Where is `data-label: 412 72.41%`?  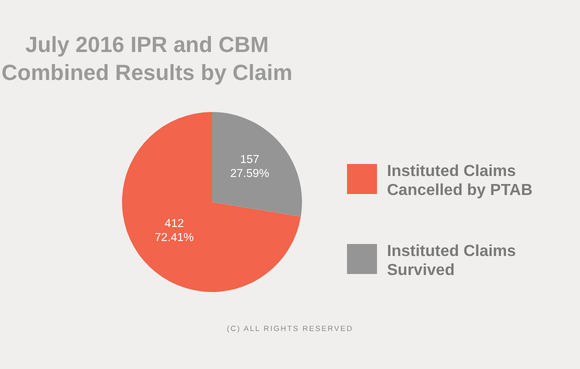 data-label: 412 72.41% is located at coordinates (174, 231).